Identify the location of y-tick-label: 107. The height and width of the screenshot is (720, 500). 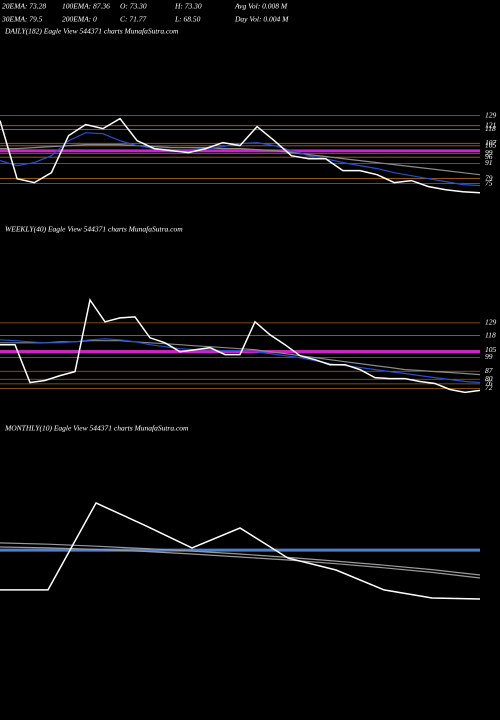
(491, 142).